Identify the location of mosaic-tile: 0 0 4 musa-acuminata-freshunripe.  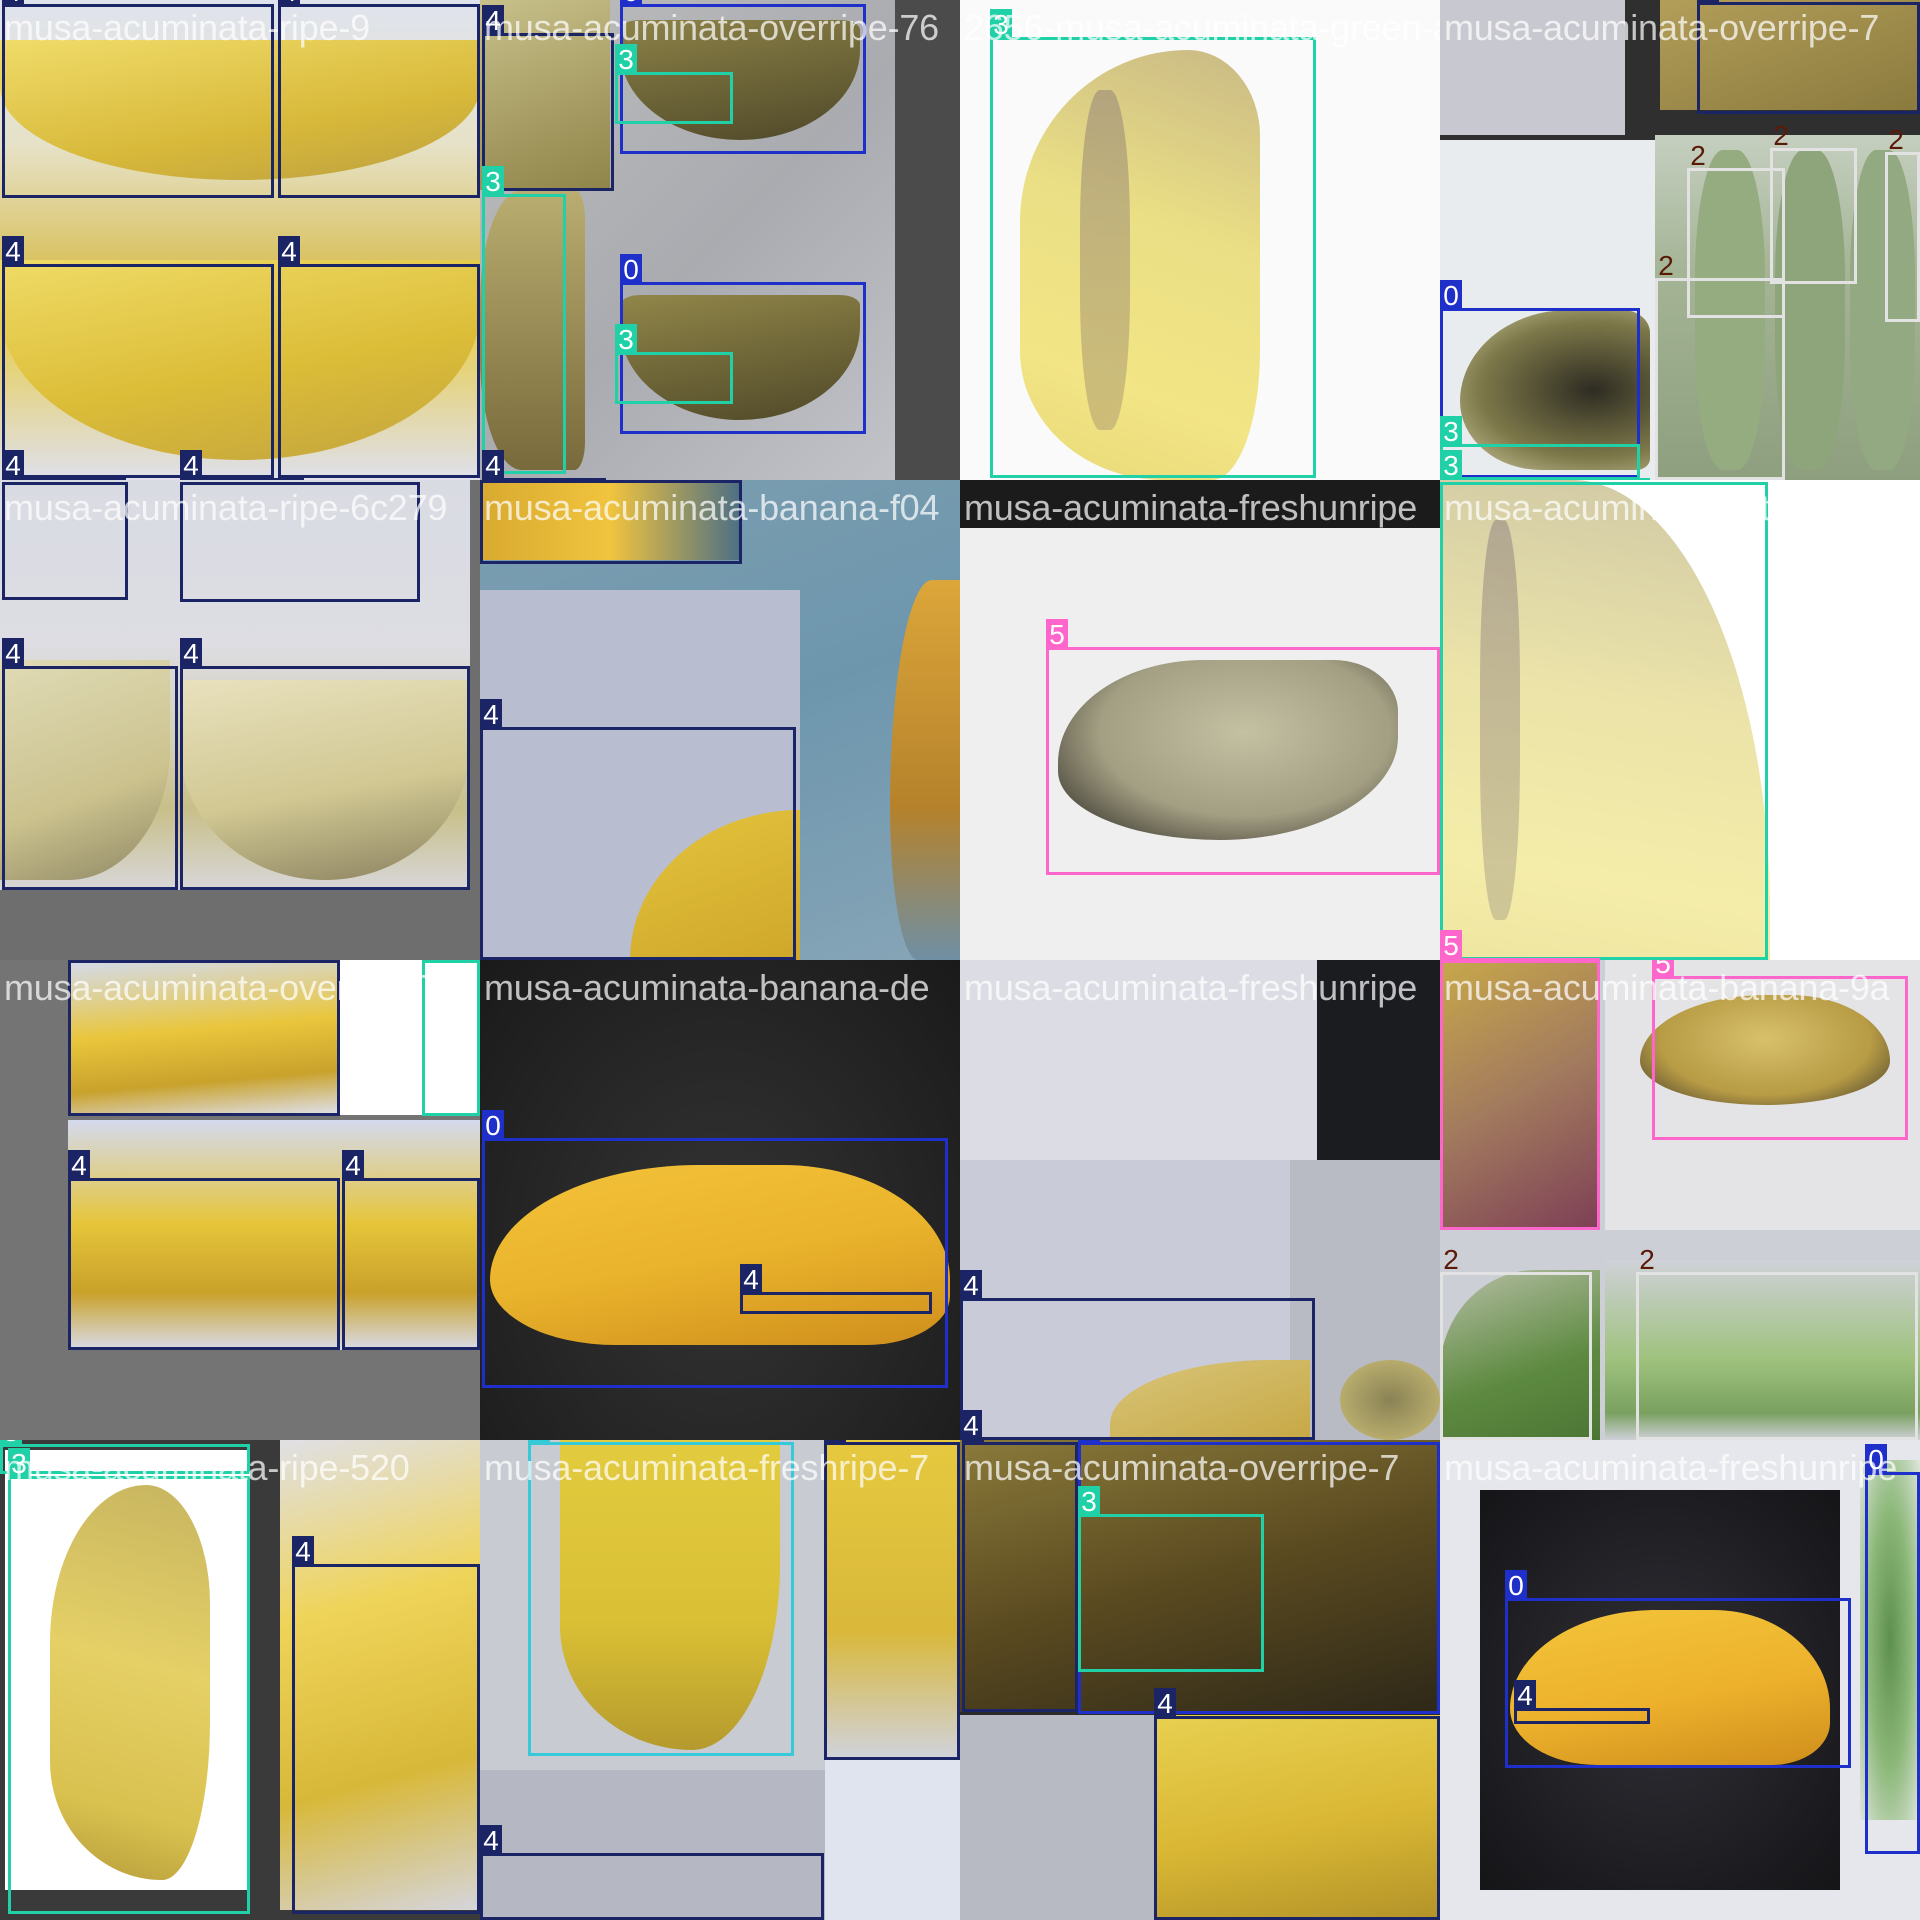
(1680, 1680).